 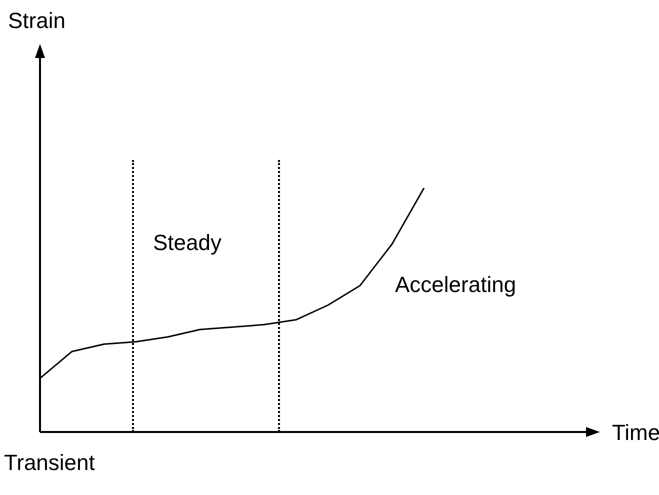 I want to click on text: Strain, so click(x=37, y=20).